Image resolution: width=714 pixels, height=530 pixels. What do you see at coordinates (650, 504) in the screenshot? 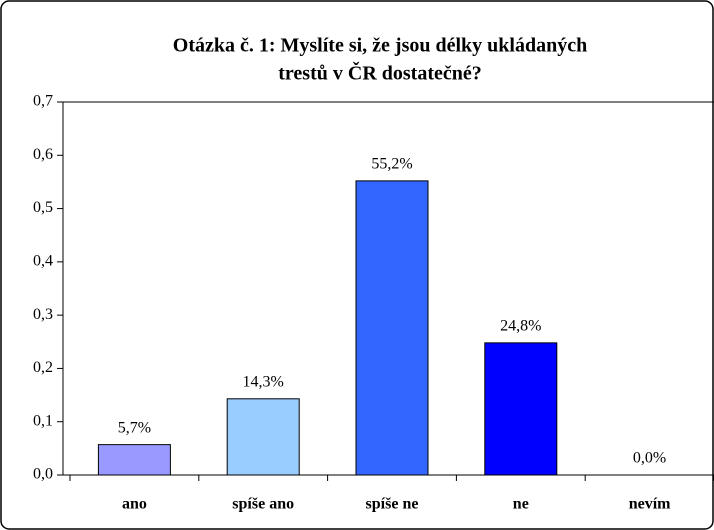
I see `x-tick-label: nevím` at bounding box center [650, 504].